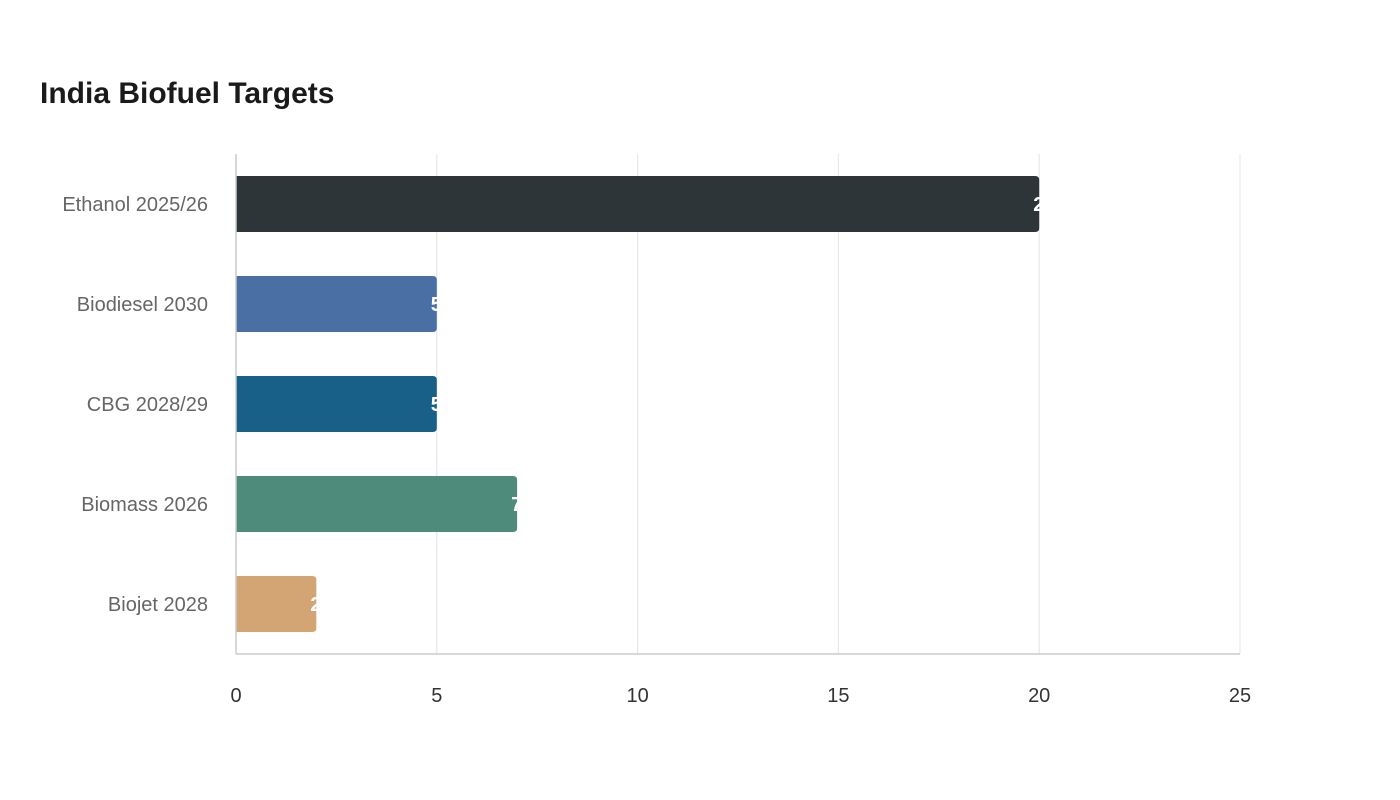 The image size is (1400, 800). What do you see at coordinates (377, 504) in the screenshot?
I see `bar-biomass-2026` at bounding box center [377, 504].